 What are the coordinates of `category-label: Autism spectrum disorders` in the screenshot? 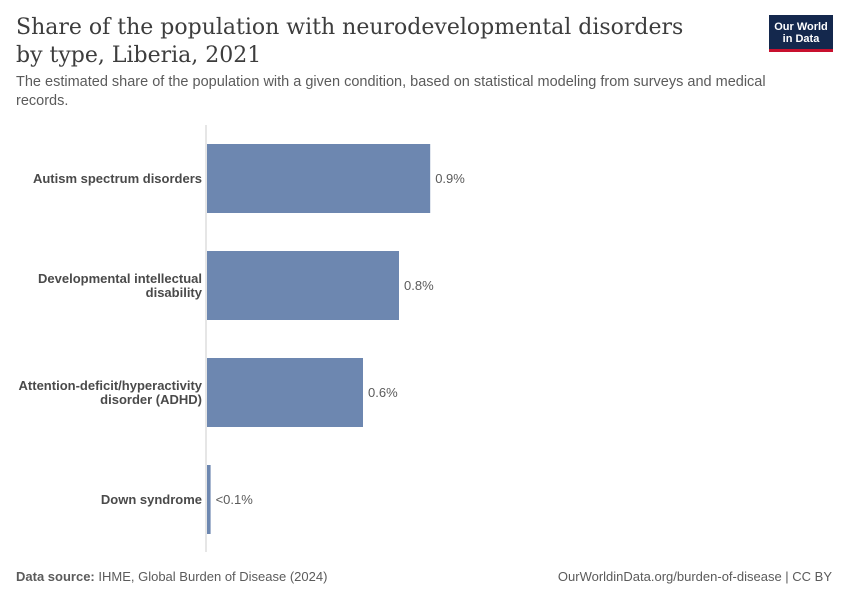 It's located at (117, 178).